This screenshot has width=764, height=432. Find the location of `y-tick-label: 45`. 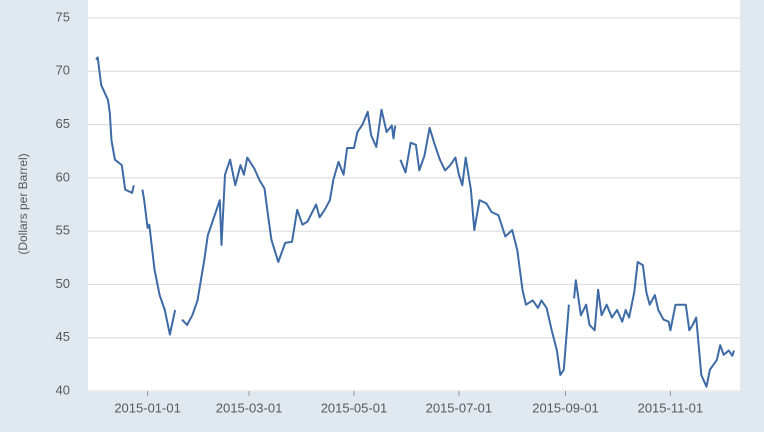

y-tick-label: 45 is located at coordinates (63, 336).